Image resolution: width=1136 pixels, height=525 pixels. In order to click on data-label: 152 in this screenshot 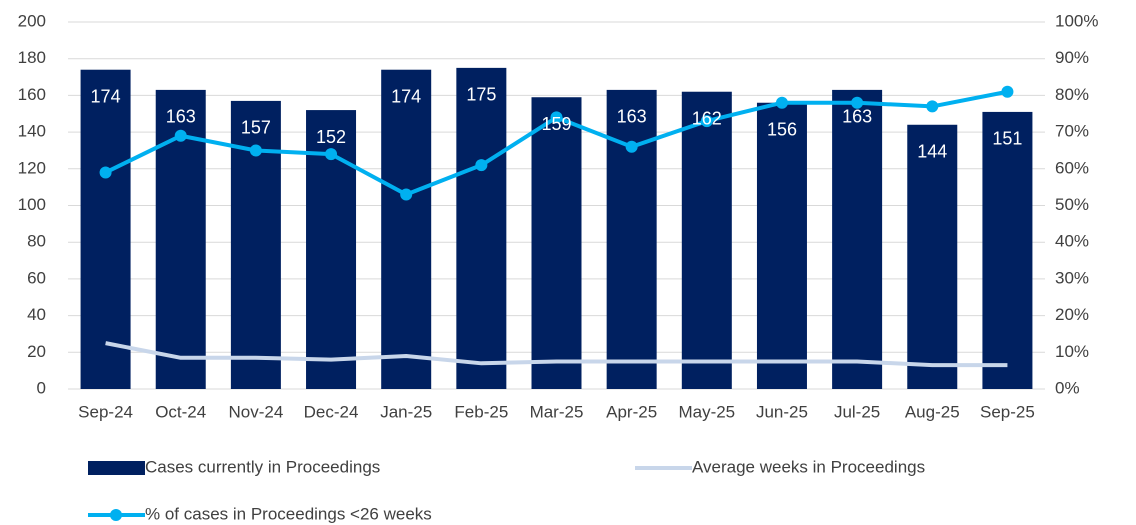, I will do `click(331, 137)`.